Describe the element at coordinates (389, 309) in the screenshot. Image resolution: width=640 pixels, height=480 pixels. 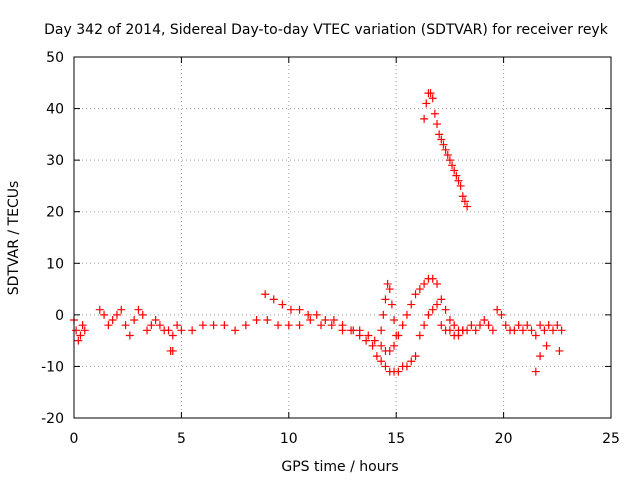
I see `series-spike` at that location.